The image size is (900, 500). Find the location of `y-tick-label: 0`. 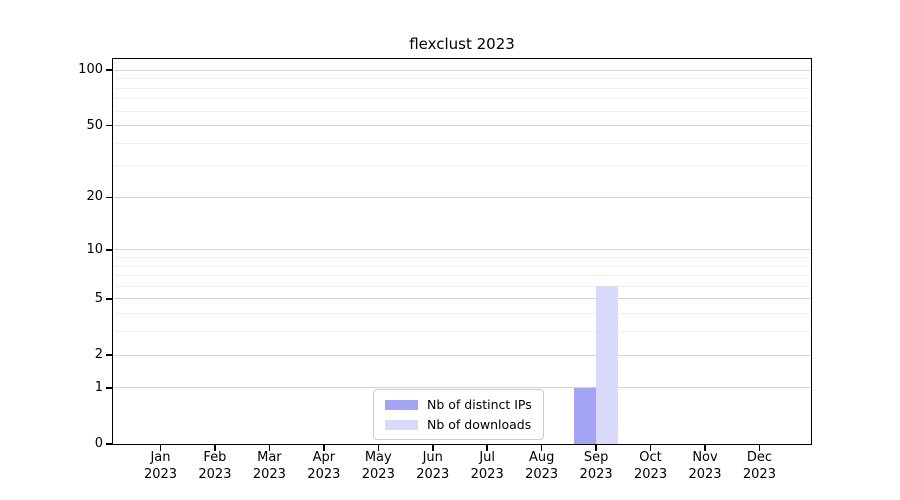

y-tick-label: 0 is located at coordinates (98, 443).